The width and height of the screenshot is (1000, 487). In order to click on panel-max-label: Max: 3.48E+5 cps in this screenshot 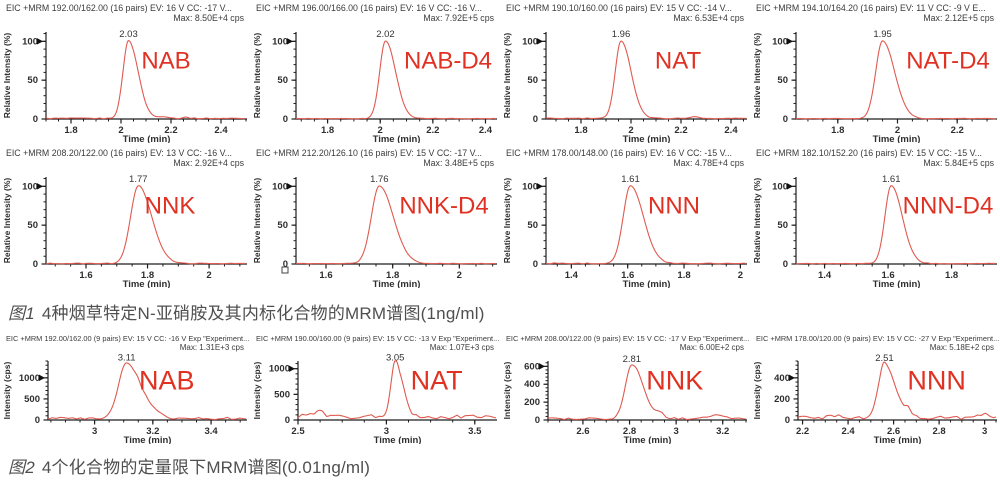, I will do `click(458, 163)`.